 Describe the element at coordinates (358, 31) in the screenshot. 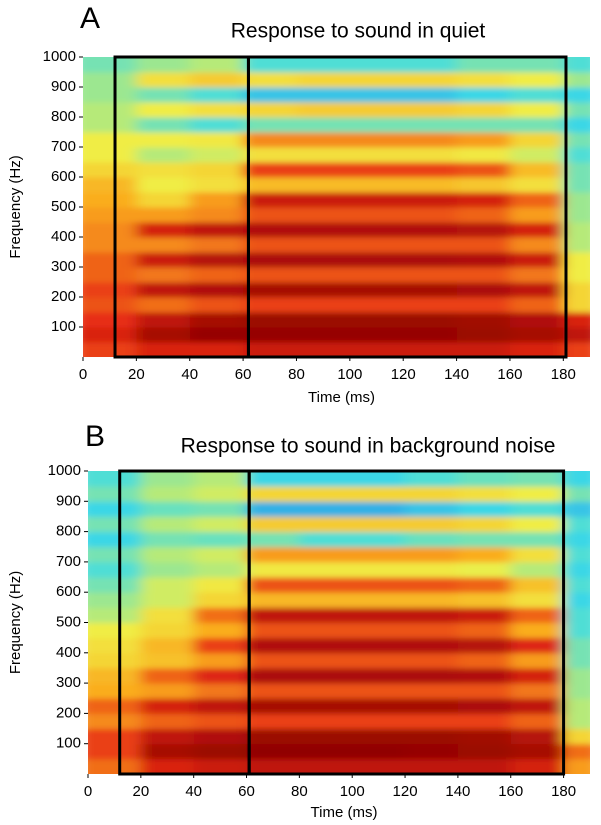

I see `chart-title: Response to sound in quiet` at that location.